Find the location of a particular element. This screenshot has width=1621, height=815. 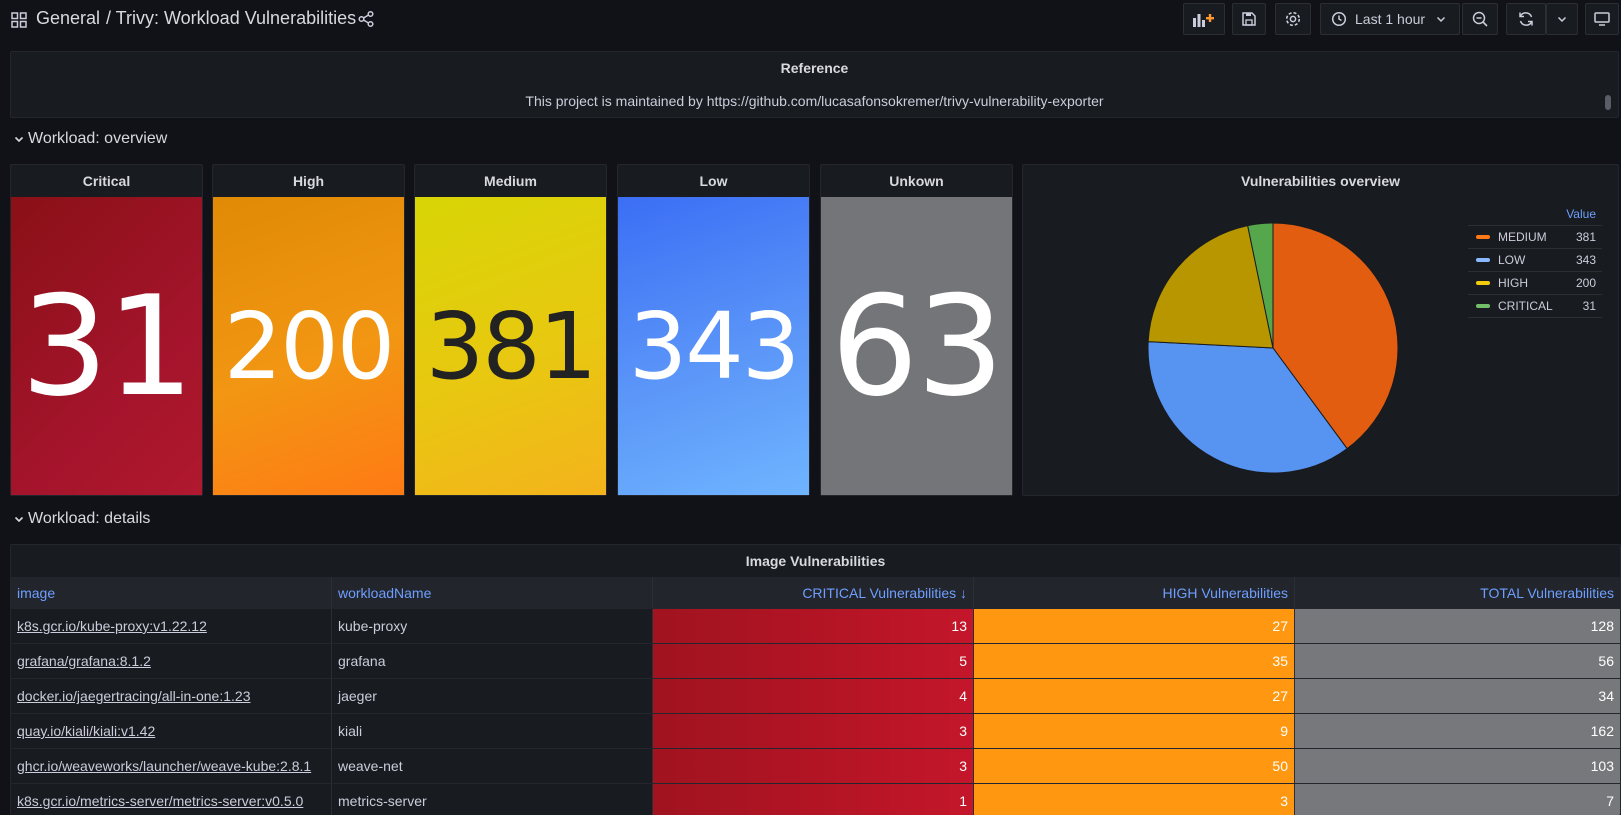

legend-header: Value is located at coordinates (1535, 214).